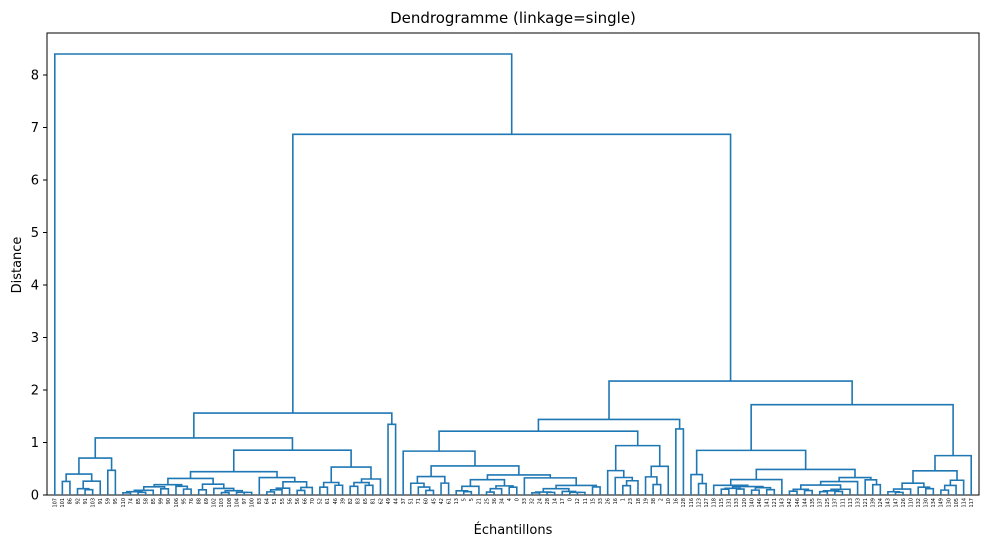 The width and height of the screenshot is (988, 547). What do you see at coordinates (661, 499) in the screenshot?
I see `leaf-label: 2` at bounding box center [661, 499].